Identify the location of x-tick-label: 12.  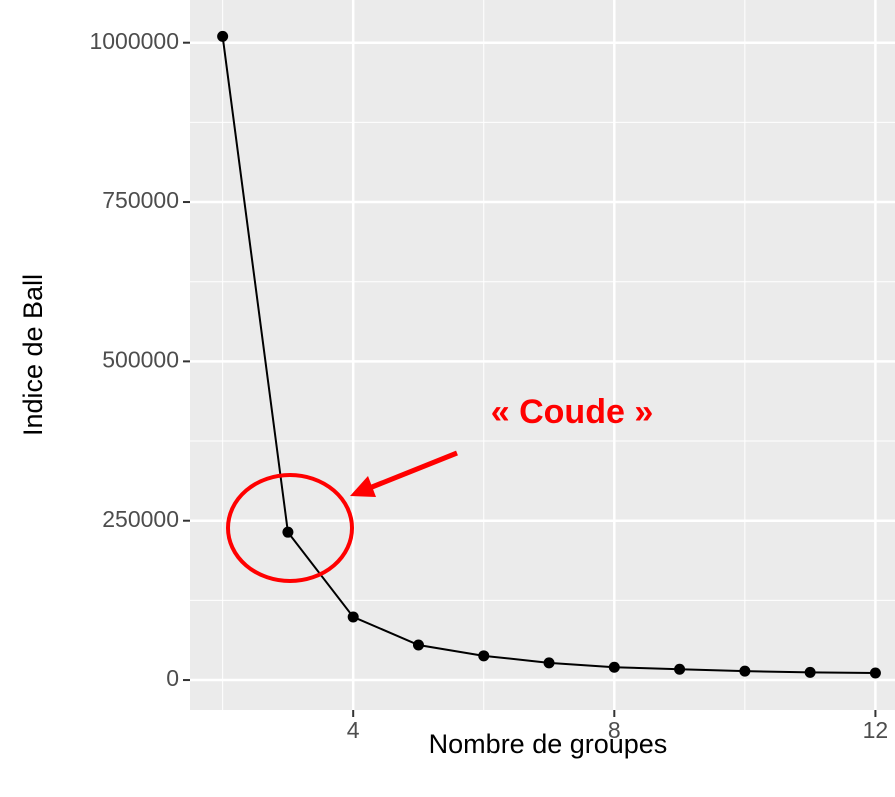
(876, 730).